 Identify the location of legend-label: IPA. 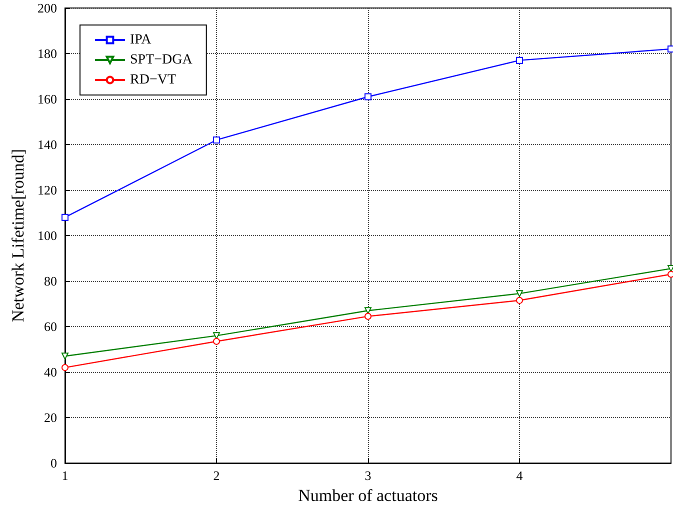
(141, 40).